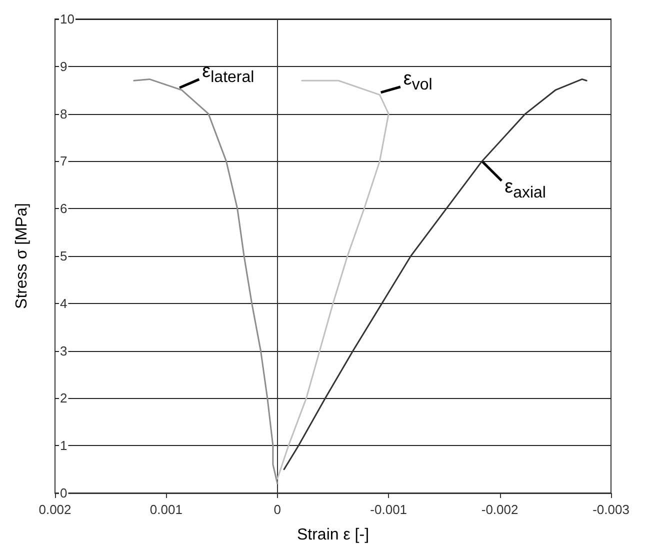 The height and width of the screenshot is (555, 646). I want to click on y-tick-label: 5, so click(64, 256).